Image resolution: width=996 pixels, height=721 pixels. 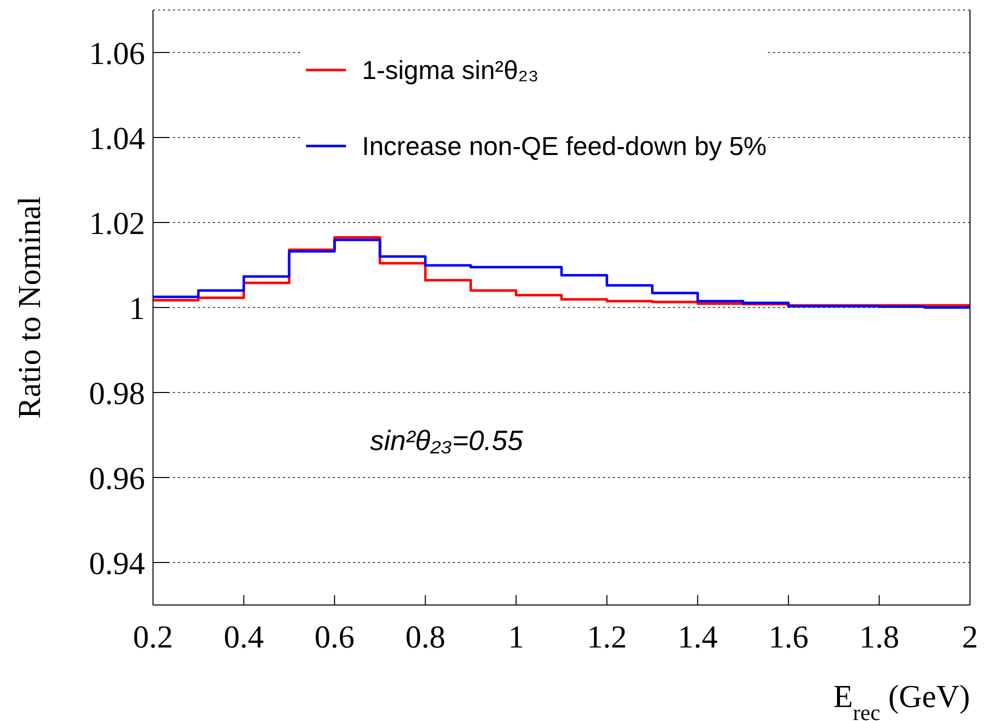 I want to click on x-tick-label: 0.2, so click(x=153, y=636).